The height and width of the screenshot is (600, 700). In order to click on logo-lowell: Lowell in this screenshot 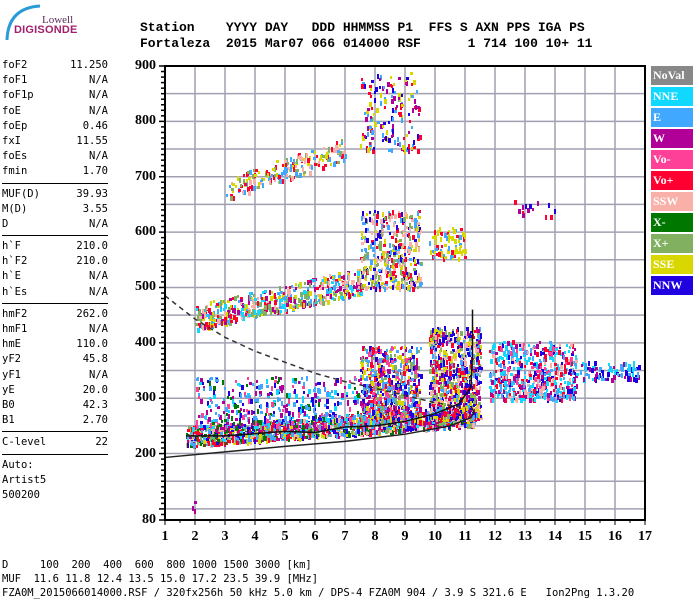, I will do `click(58, 20)`.